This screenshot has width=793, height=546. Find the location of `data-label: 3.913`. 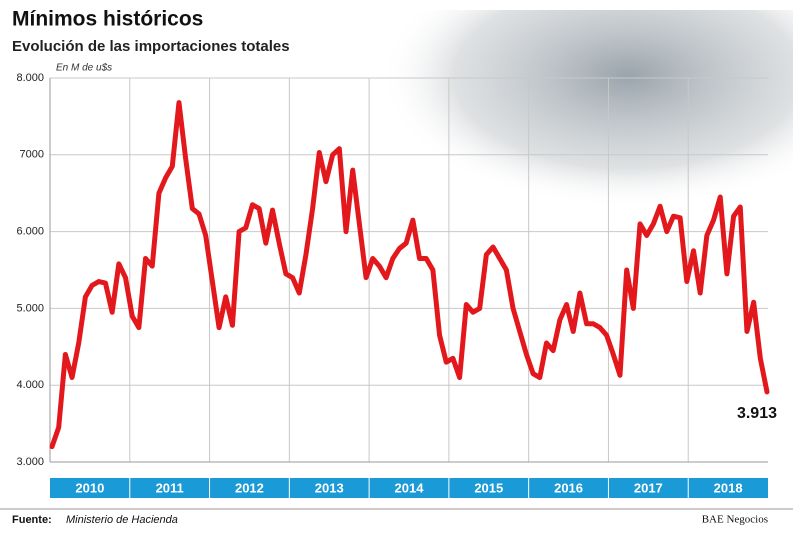

data-label: 3.913 is located at coordinates (757, 413).